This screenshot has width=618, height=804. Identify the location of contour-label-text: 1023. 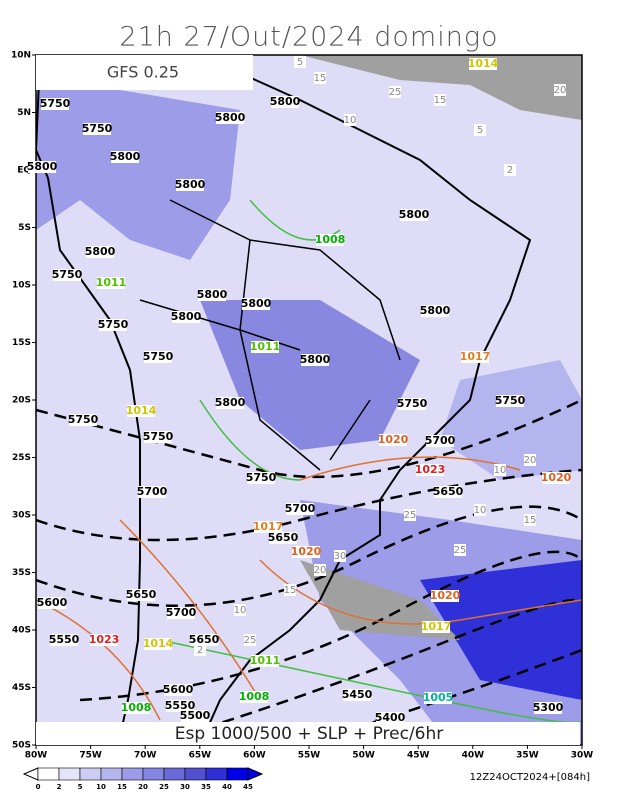
(430, 469).